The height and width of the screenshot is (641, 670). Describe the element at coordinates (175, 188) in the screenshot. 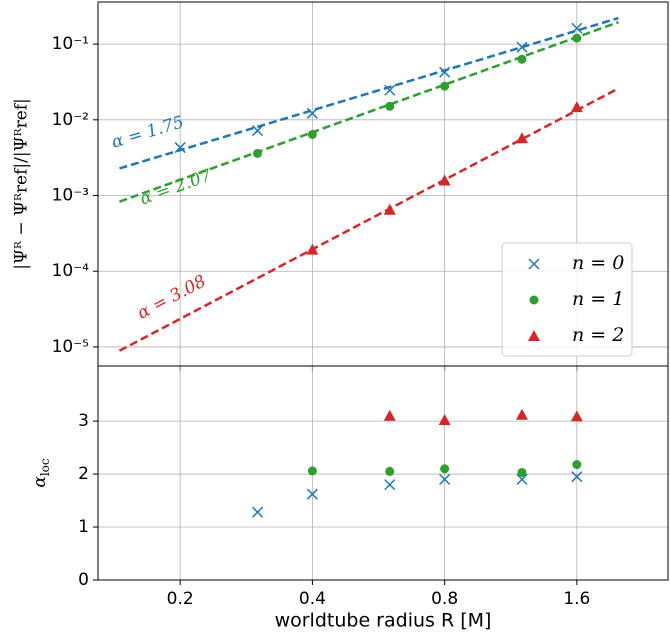

I see `annotation: α = 2.07` at that location.